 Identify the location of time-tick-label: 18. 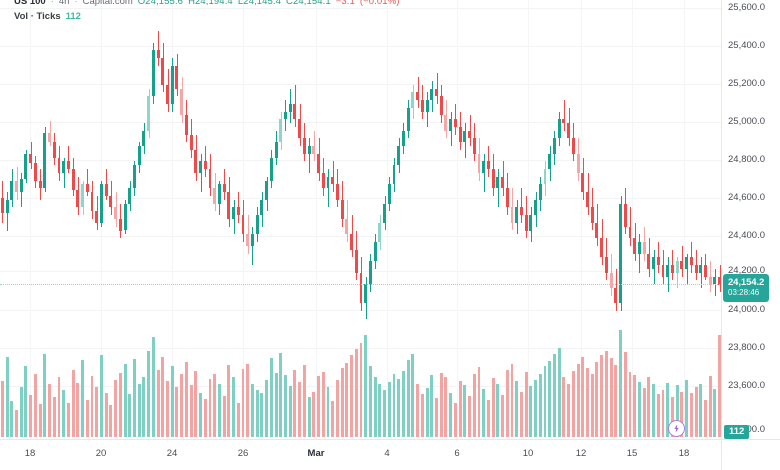
(684, 453).